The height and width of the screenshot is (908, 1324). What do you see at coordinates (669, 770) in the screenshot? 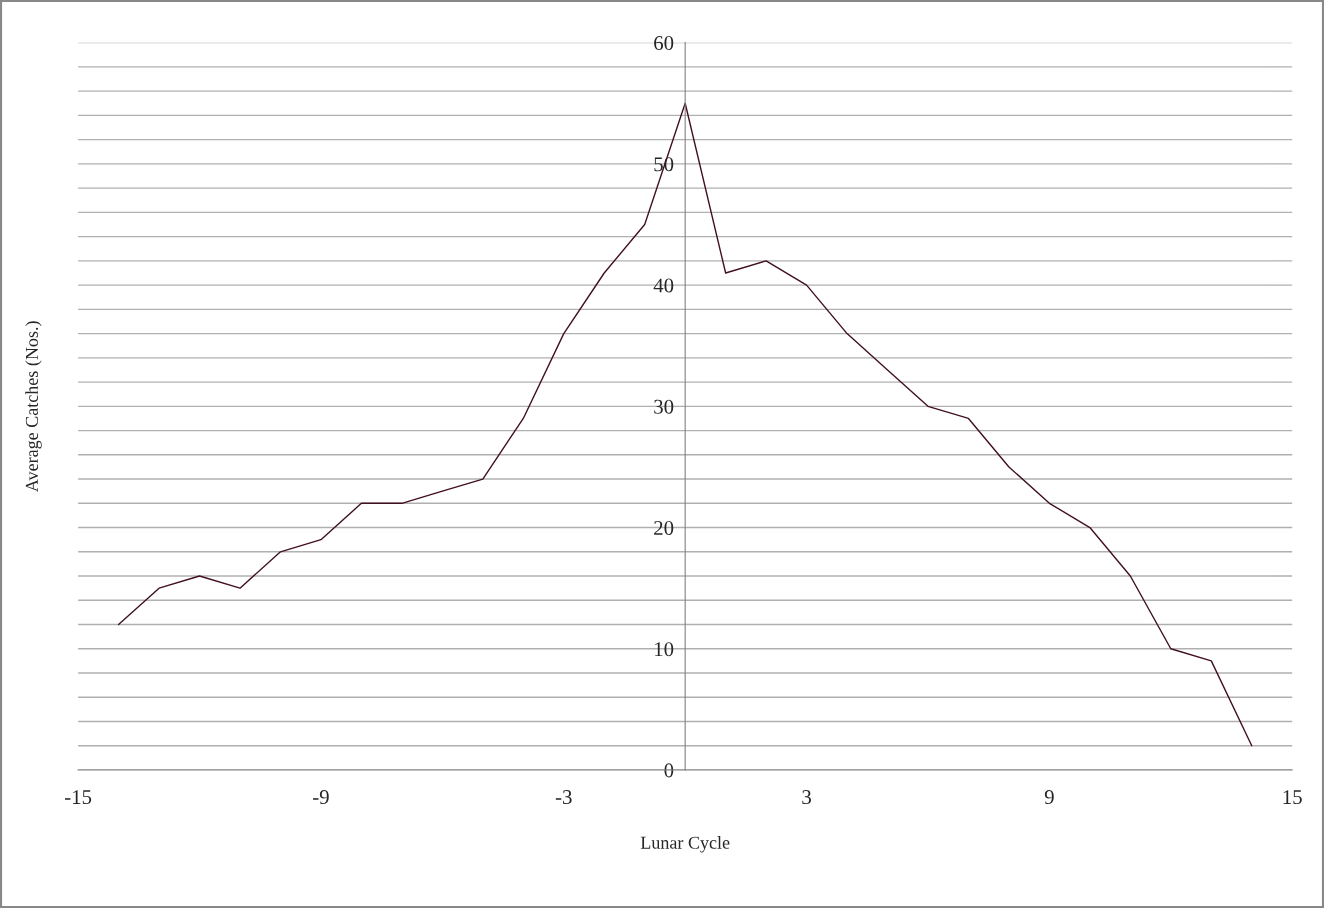
I see `y-tick-label: 0` at bounding box center [669, 770].